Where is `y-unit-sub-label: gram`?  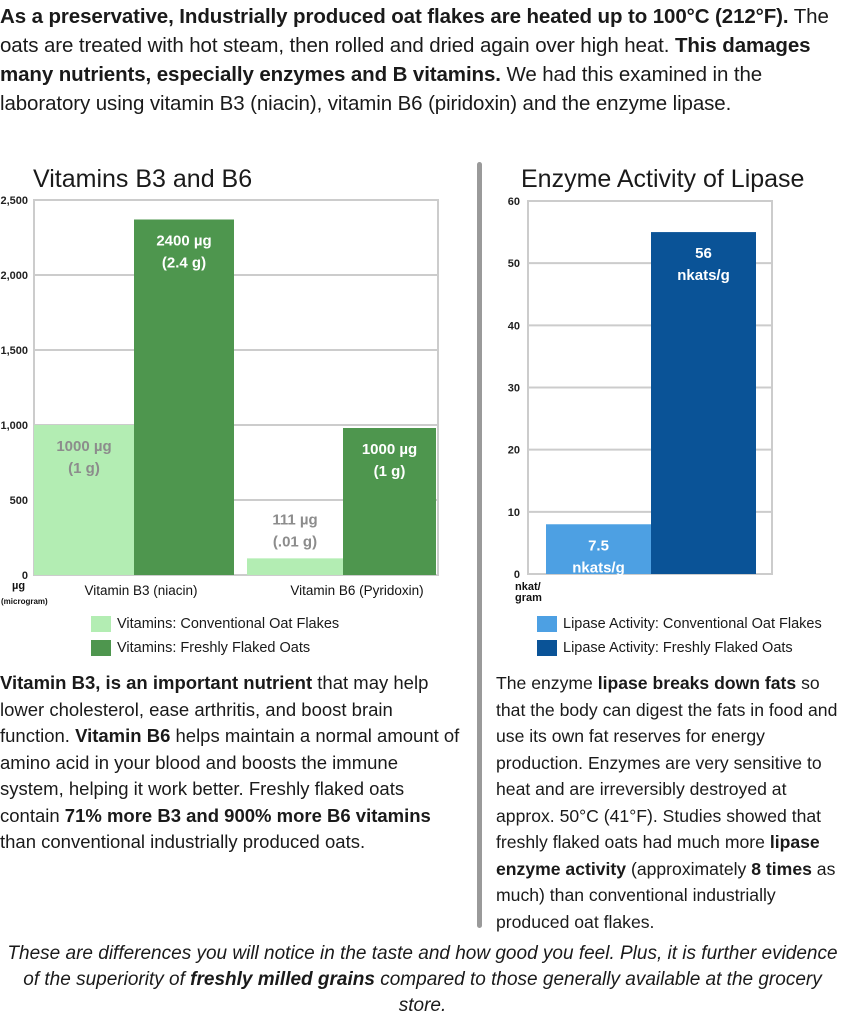
y-unit-sub-label: gram is located at coordinates (528, 598).